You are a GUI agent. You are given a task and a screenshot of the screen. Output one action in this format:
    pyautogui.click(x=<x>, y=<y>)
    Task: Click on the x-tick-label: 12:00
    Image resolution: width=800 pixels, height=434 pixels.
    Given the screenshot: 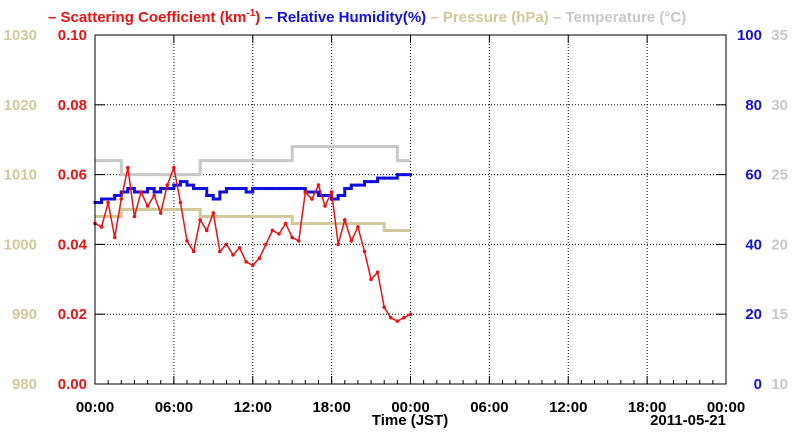 What is the action you would take?
    pyautogui.click(x=253, y=407)
    